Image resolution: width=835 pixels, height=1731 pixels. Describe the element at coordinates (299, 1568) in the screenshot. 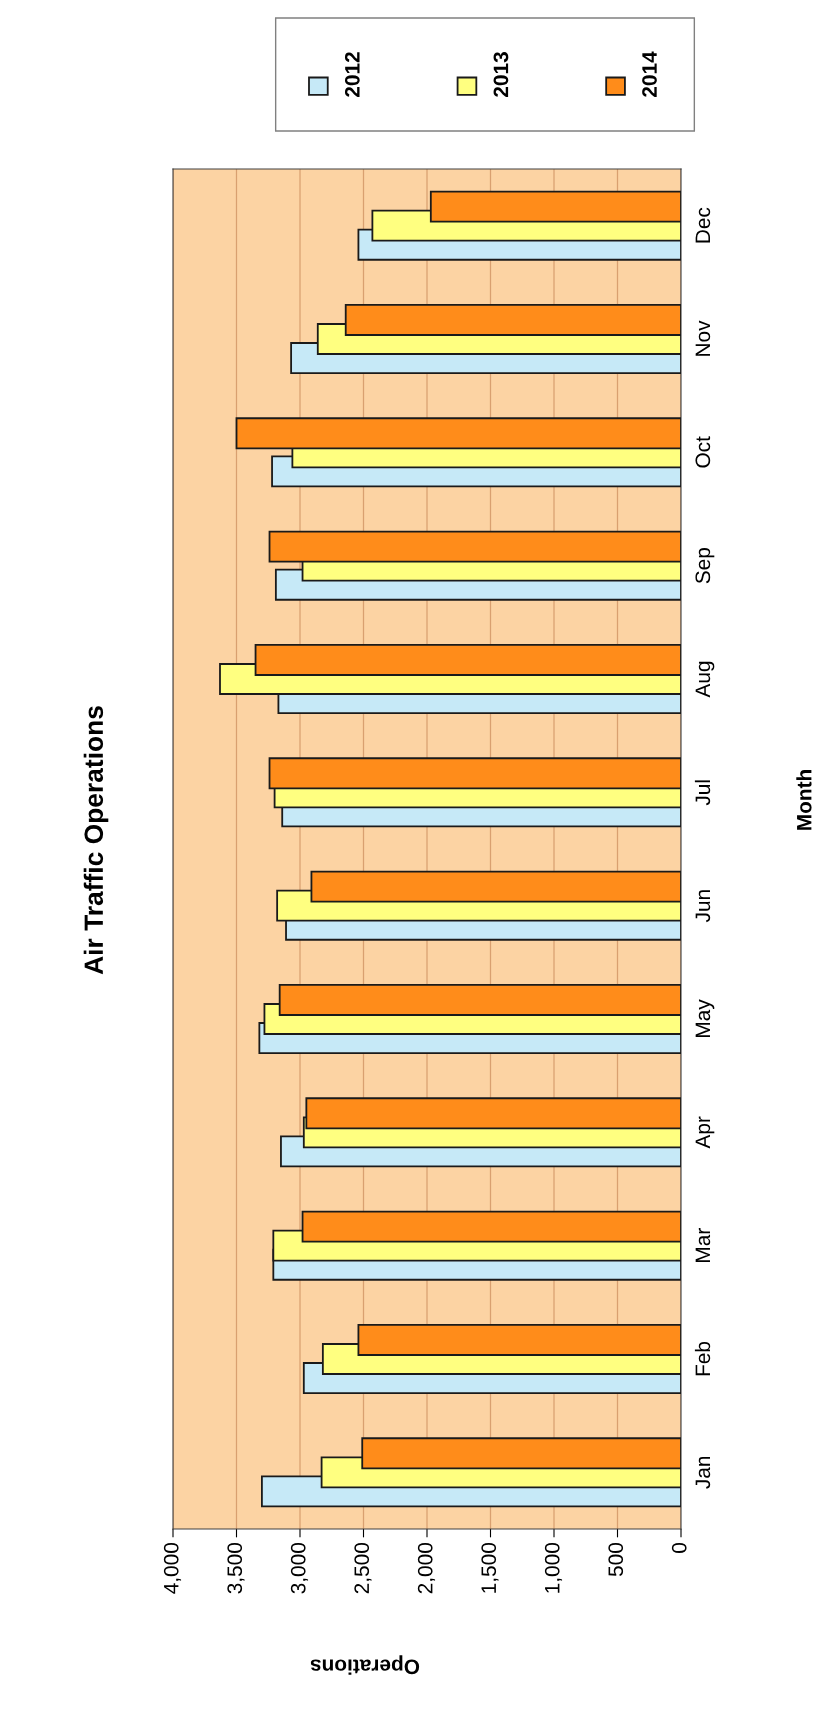

I see `x-tick-label: 3,000` at that location.